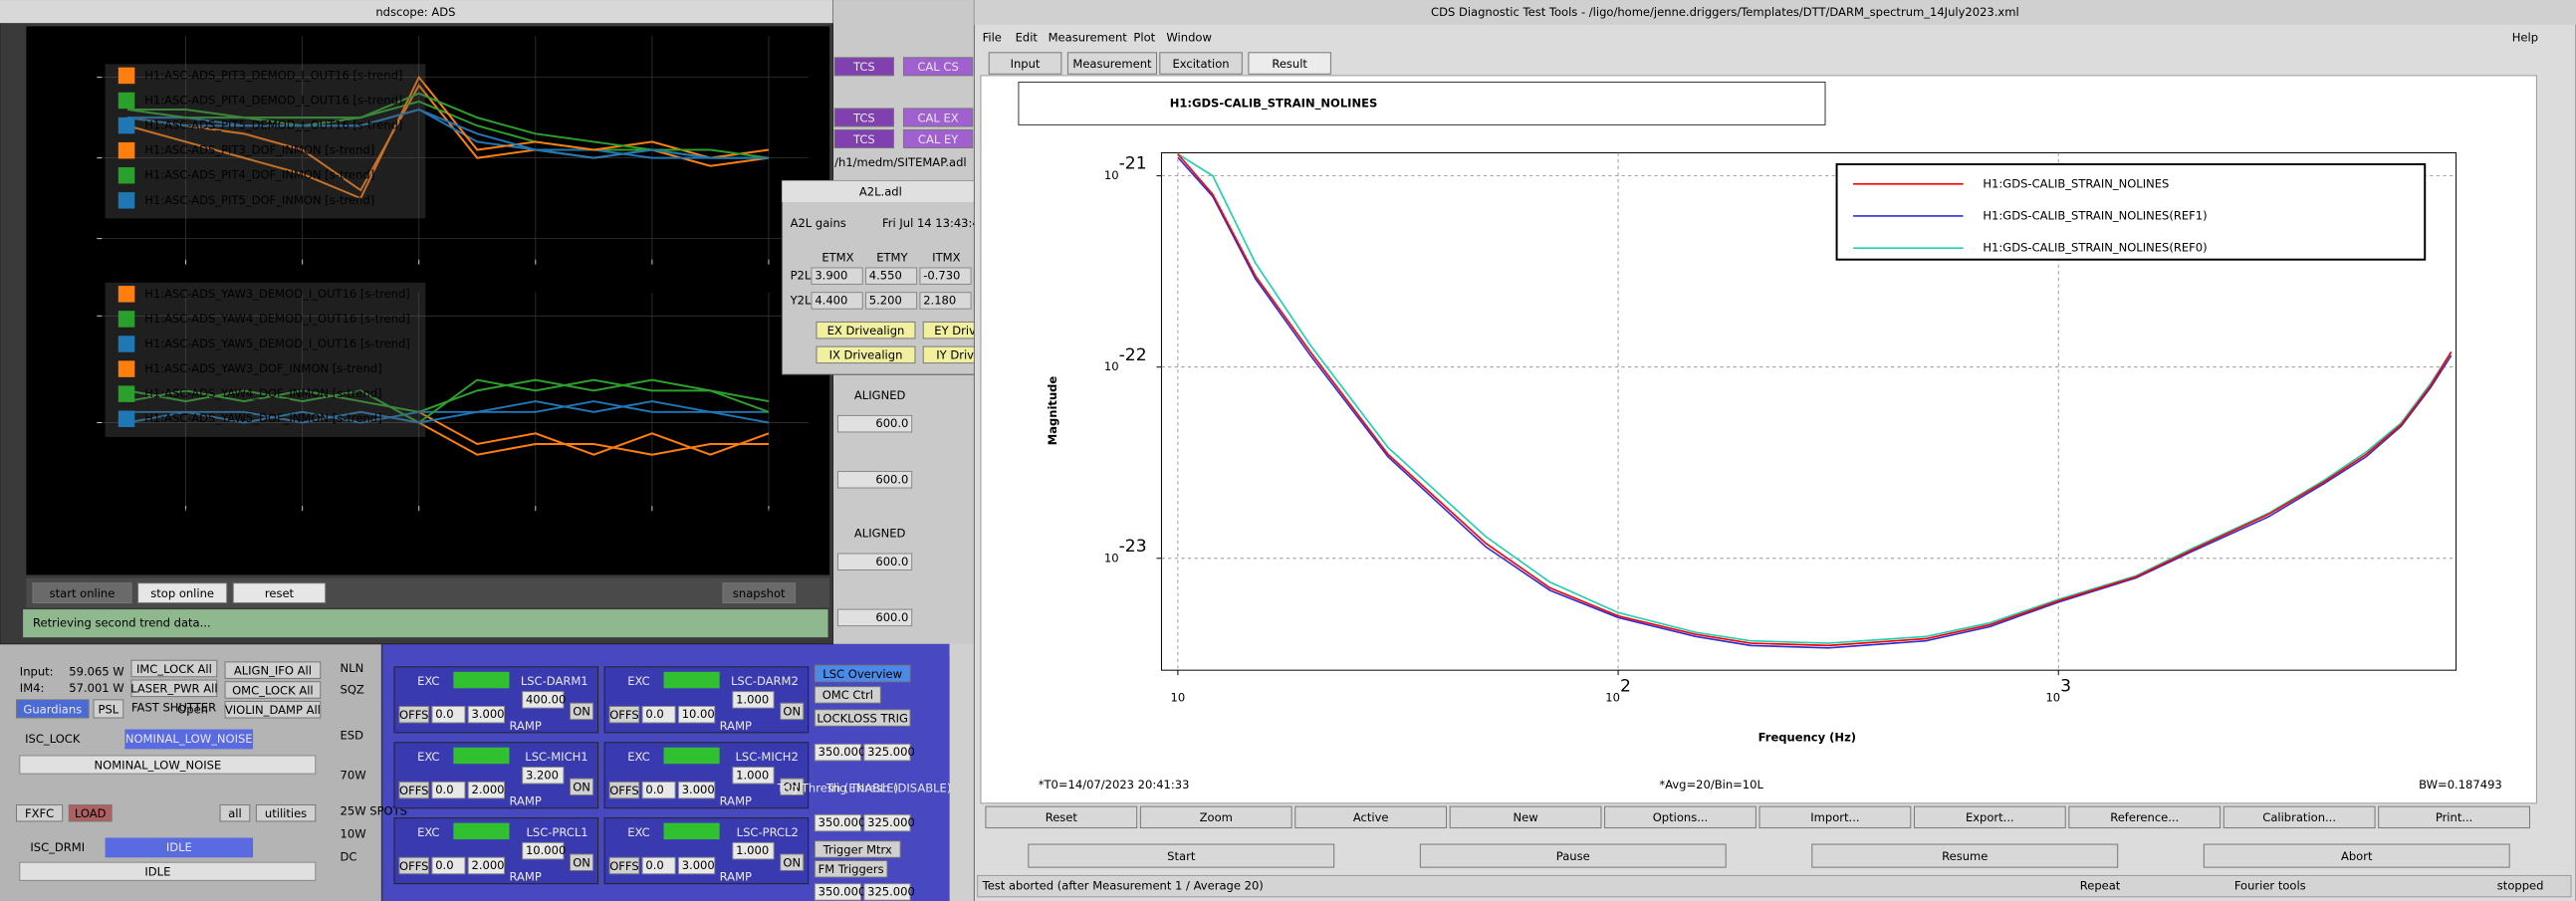 This screenshot has width=2576, height=901. What do you see at coordinates (1188, 37) in the screenshot?
I see `menu-item: Window` at bounding box center [1188, 37].